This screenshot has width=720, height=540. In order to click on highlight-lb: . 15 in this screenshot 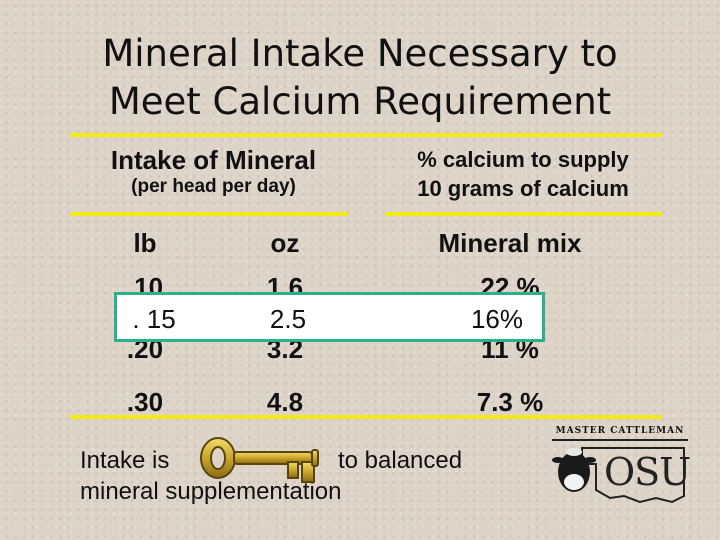, I will do `click(154, 319)`.